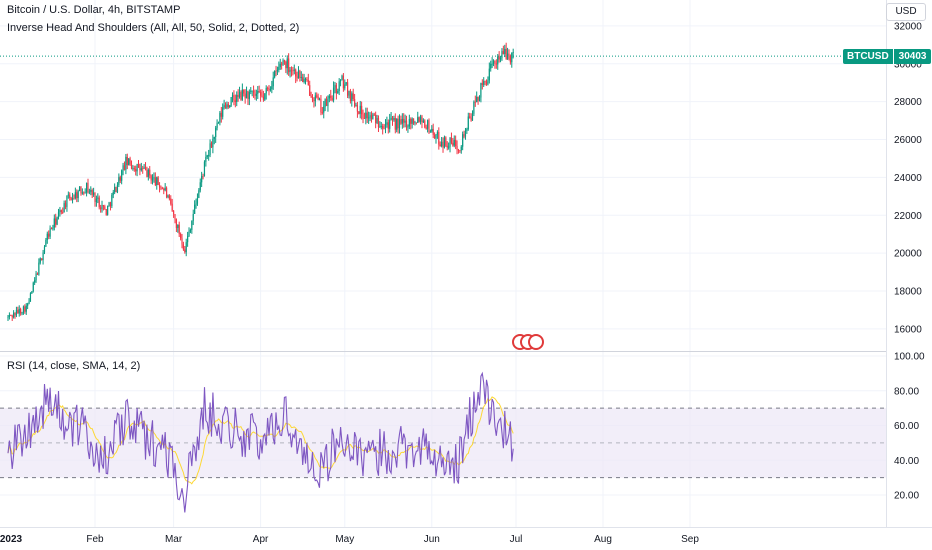 The image size is (932, 550). What do you see at coordinates (909, 427) in the screenshot?
I see `rsi-axis: 100.00 80.00 60.00 40.00 20.00` at bounding box center [909, 427].